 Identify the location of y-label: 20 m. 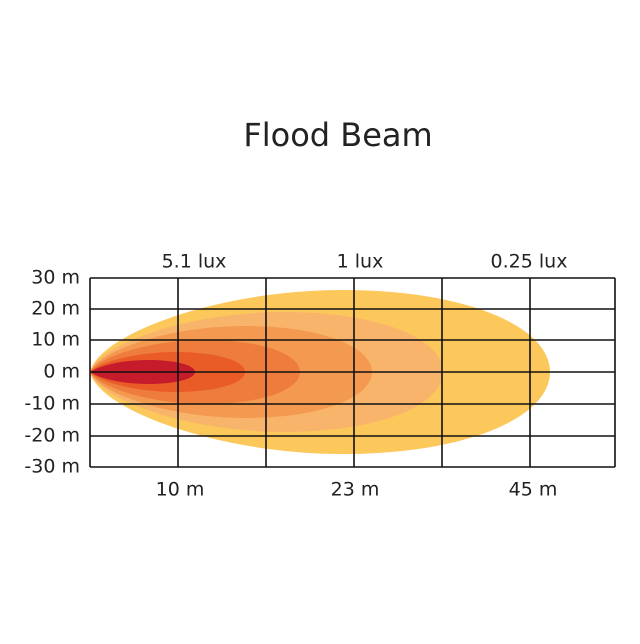
(55, 309).